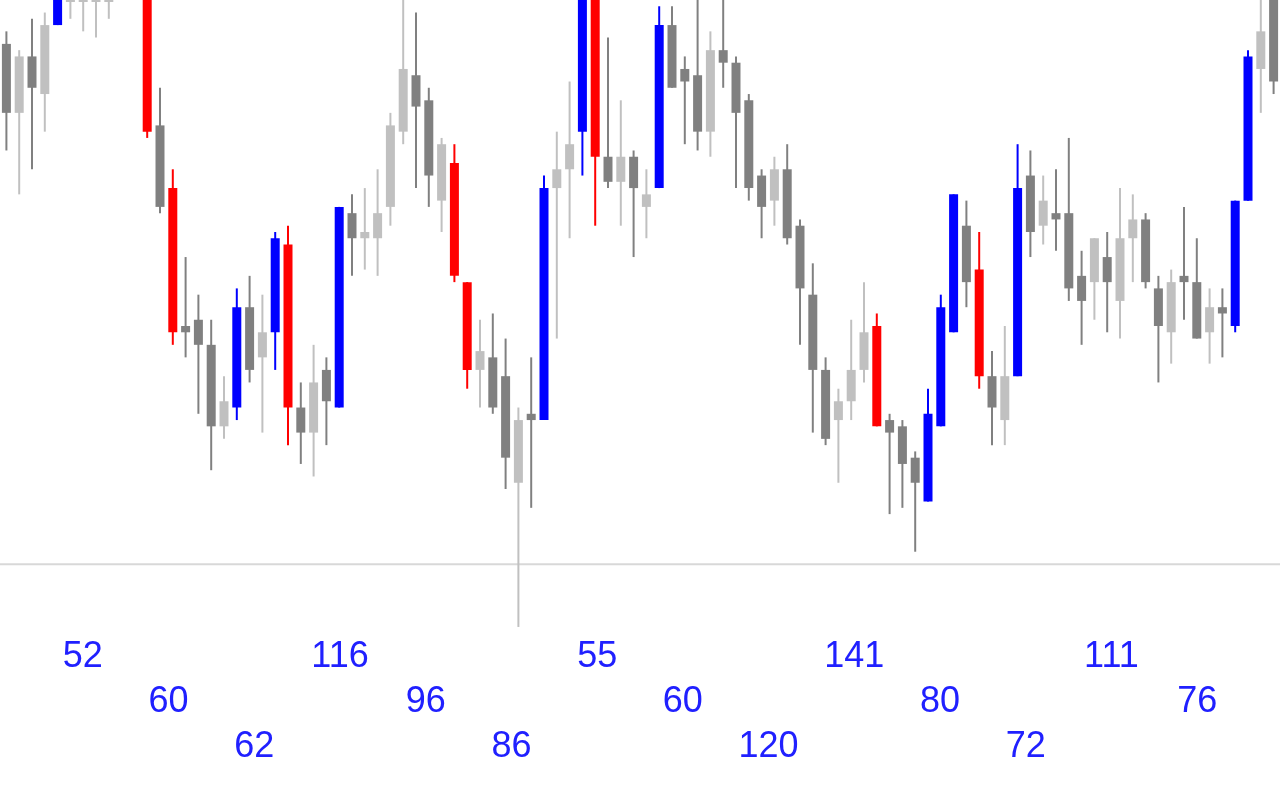  Describe the element at coordinates (854, 654) in the screenshot. I see `text: 141` at that location.